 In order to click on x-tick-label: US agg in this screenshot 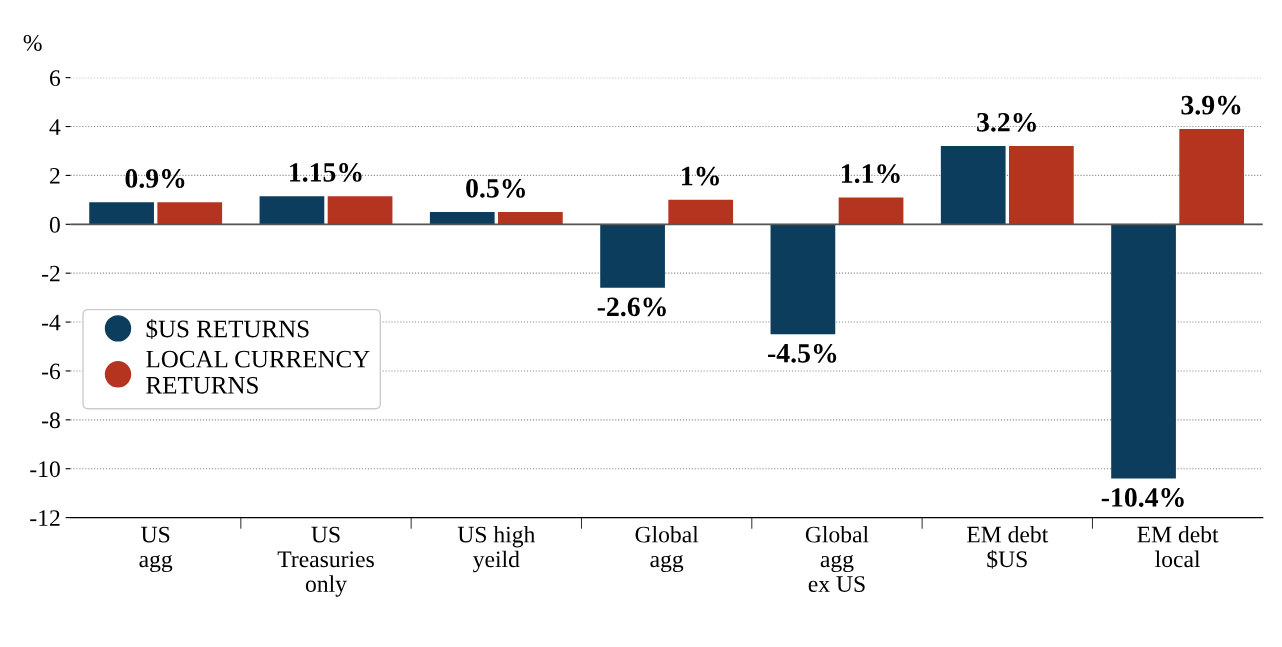, I will do `click(156, 549)`.